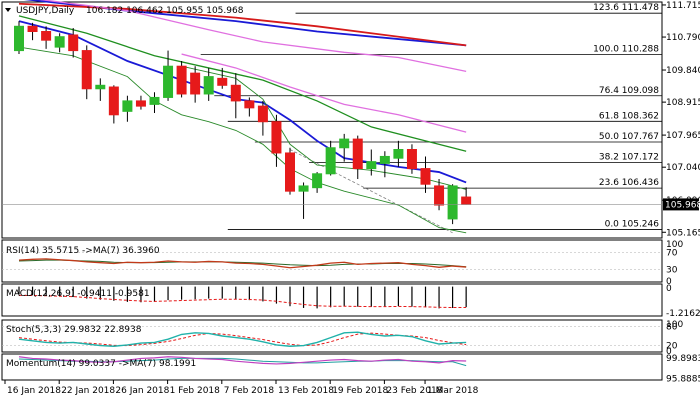  Describe the element at coordinates (8, 10) in the screenshot. I see `dropdown-arrow-icon` at that location.